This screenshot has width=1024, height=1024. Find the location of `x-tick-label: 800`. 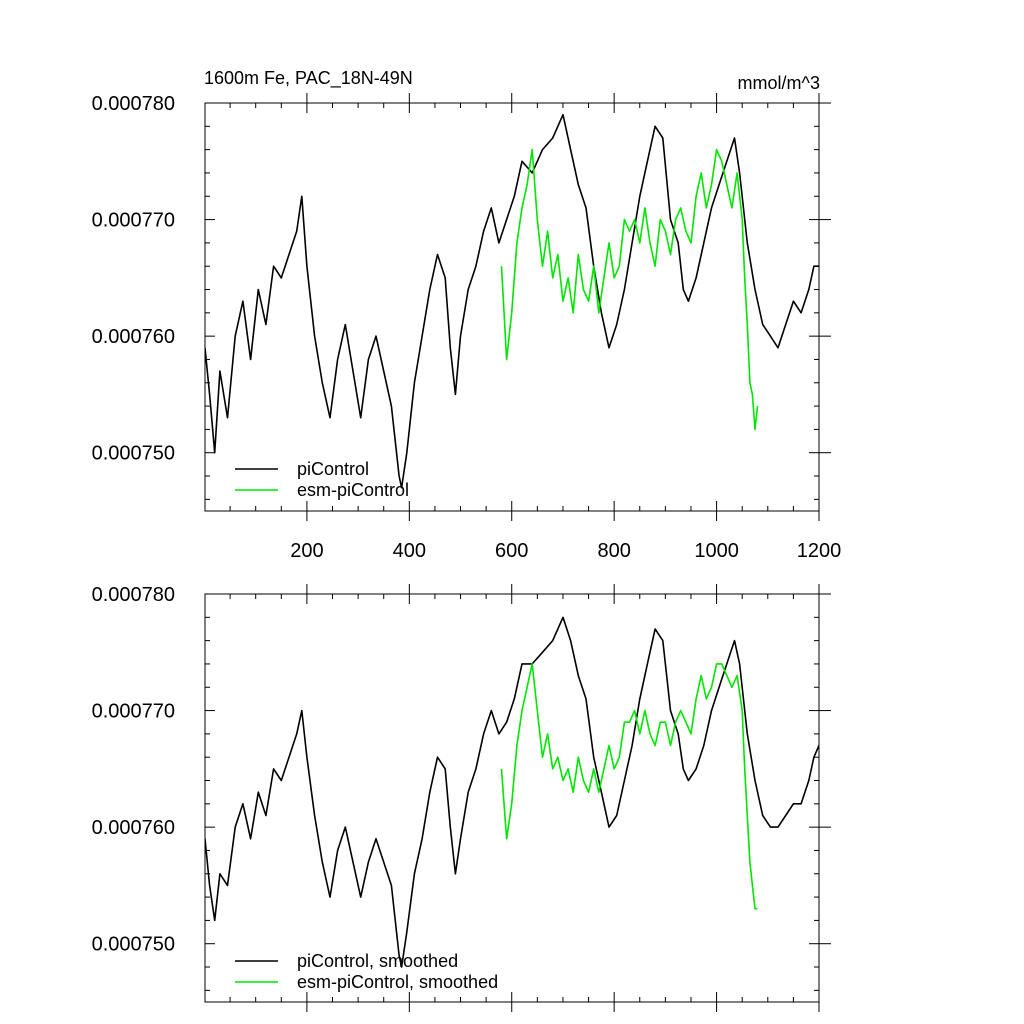

x-tick-label: 800 is located at coordinates (613, 551).